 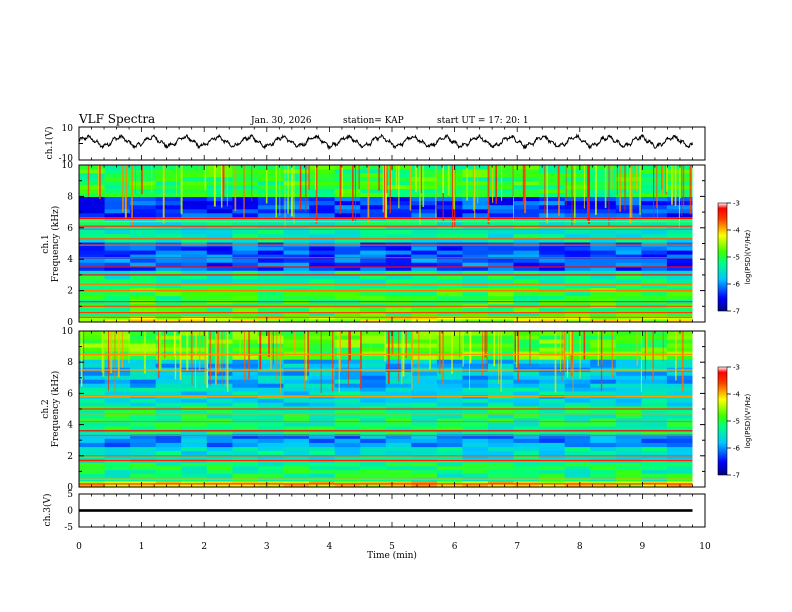 What do you see at coordinates (722, 257) in the screenshot?
I see `ch1-colorbar` at bounding box center [722, 257].